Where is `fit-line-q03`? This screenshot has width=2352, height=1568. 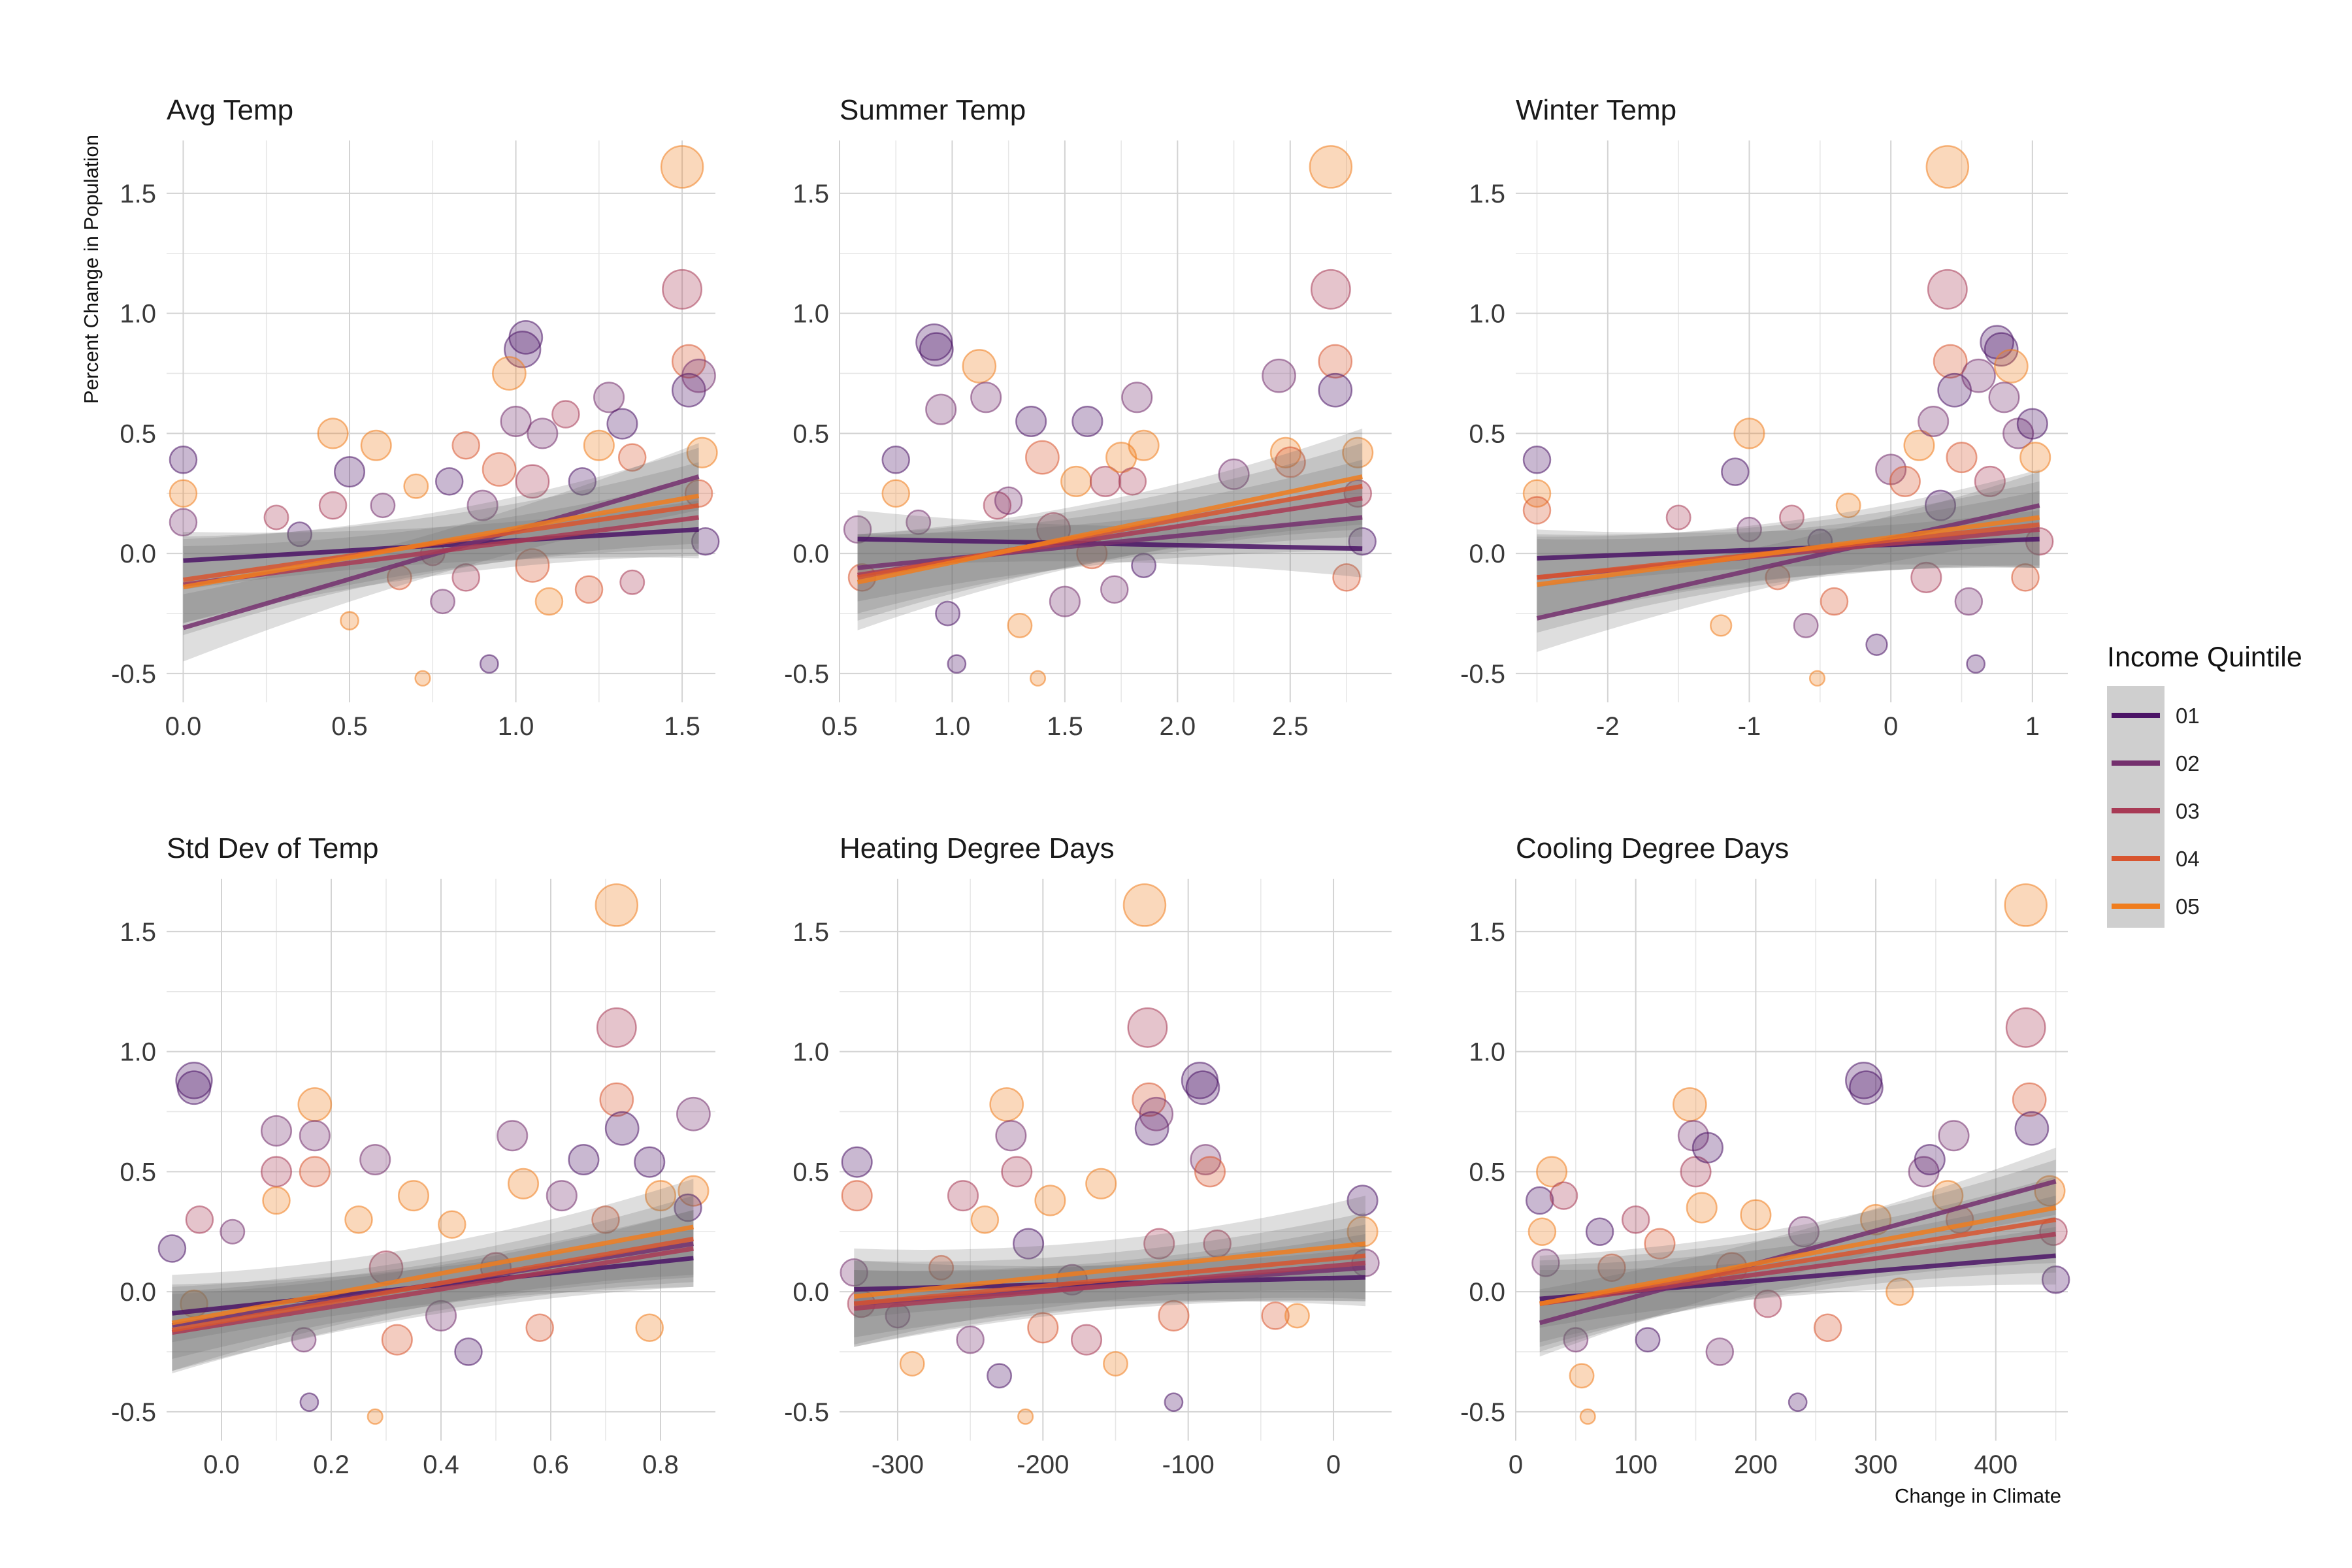
fit-line-q03 is located at coordinates (1798, 1269).